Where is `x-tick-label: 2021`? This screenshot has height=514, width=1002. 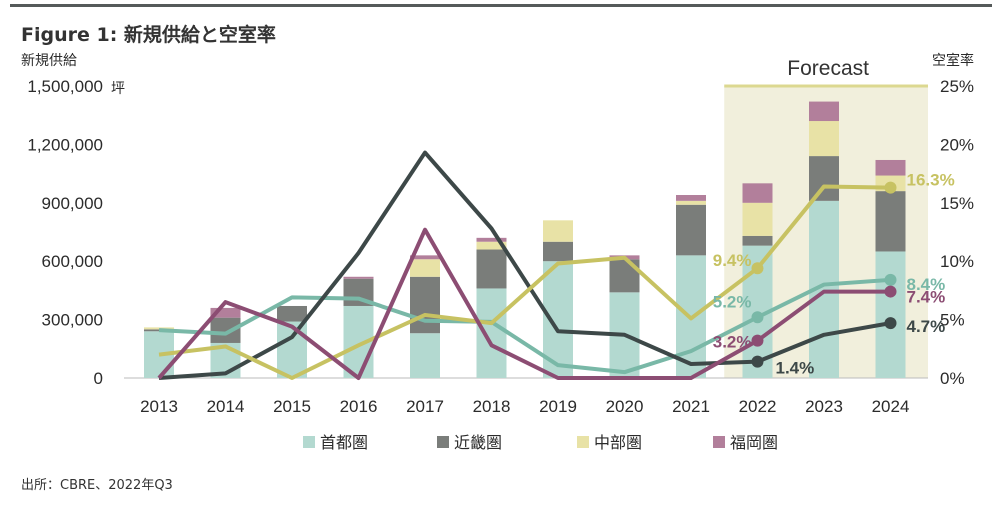
x-tick-label: 2021 is located at coordinates (691, 406).